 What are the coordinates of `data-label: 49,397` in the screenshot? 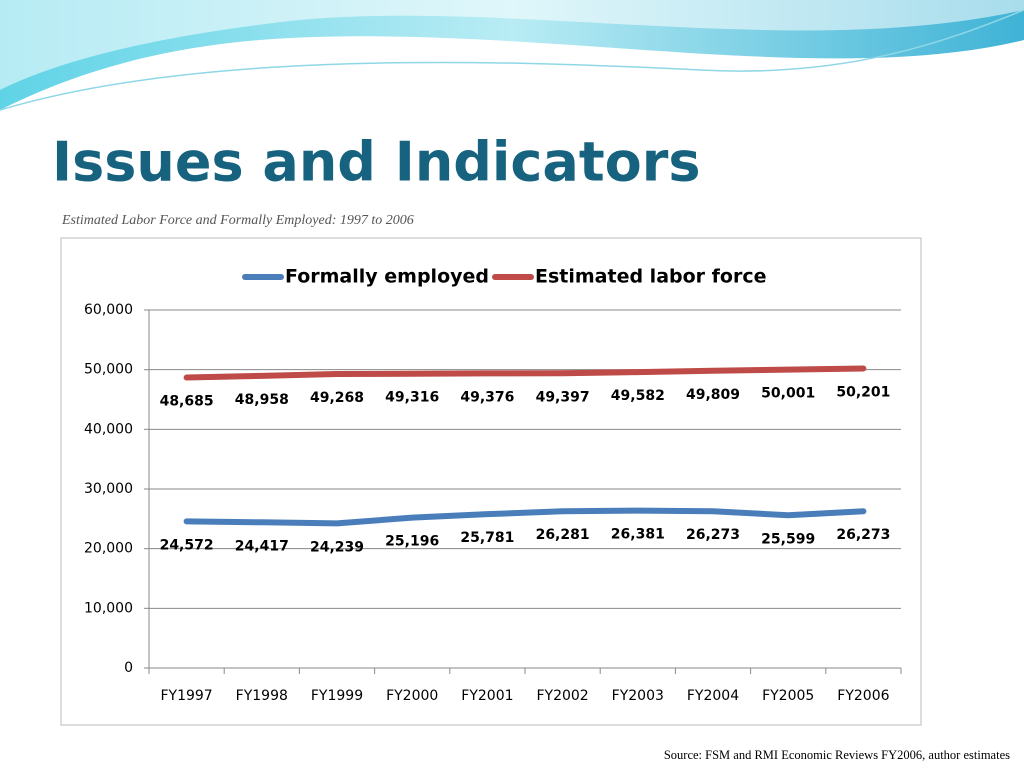 It's located at (563, 397).